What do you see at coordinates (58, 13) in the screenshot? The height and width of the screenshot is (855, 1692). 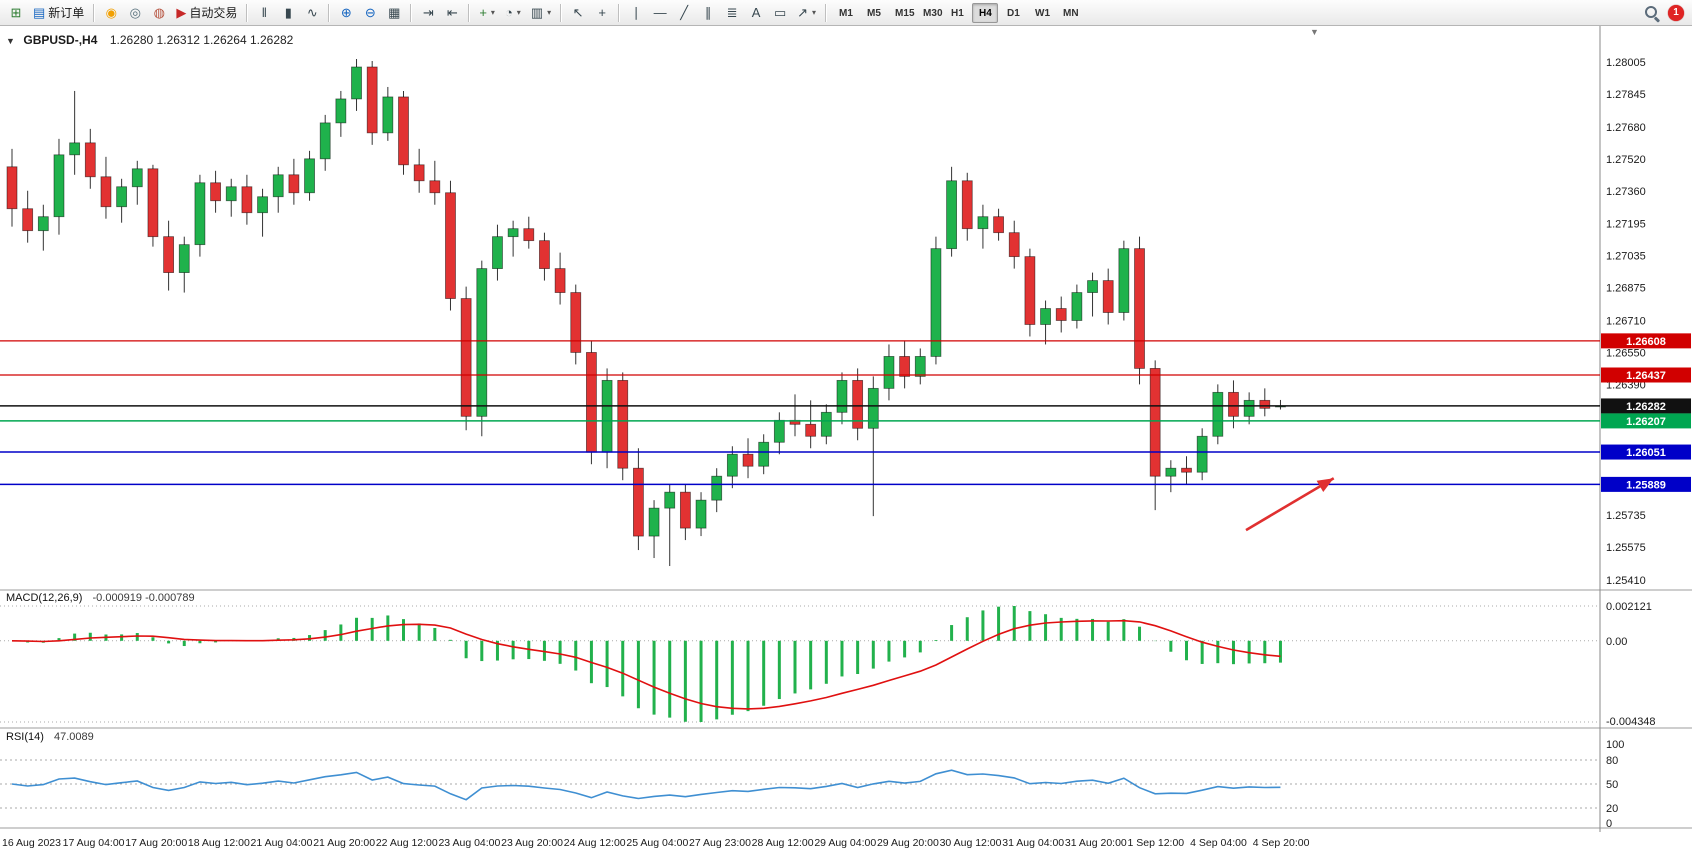 I see `new-order-button: ▤ 新订单` at bounding box center [58, 13].